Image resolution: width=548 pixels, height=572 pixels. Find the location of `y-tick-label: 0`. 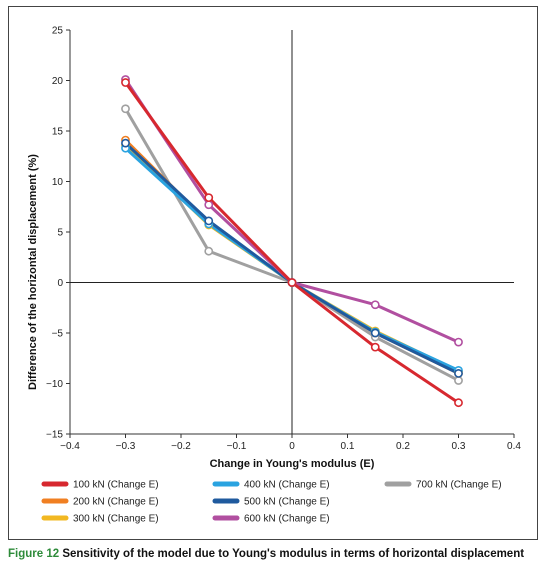

y-tick-label: 0 is located at coordinates (60, 283).